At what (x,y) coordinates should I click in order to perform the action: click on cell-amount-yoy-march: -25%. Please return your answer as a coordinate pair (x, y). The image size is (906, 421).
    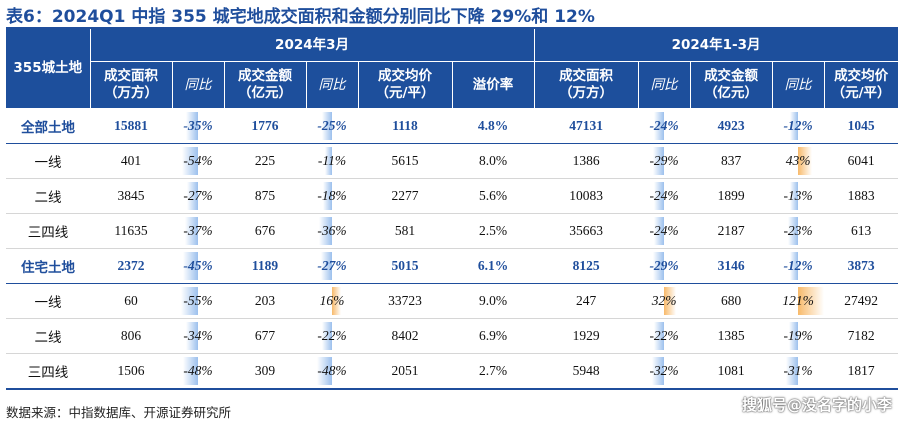
    Looking at the image, I should click on (332, 126).